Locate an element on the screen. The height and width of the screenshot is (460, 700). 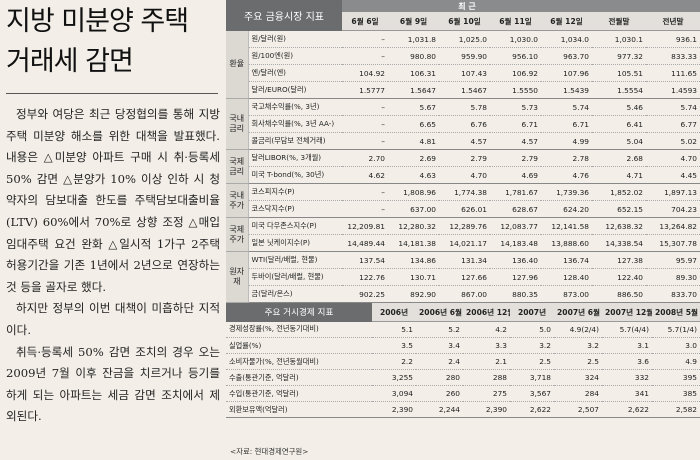
economy-cell: 3.5 is located at coordinates (394, 346).